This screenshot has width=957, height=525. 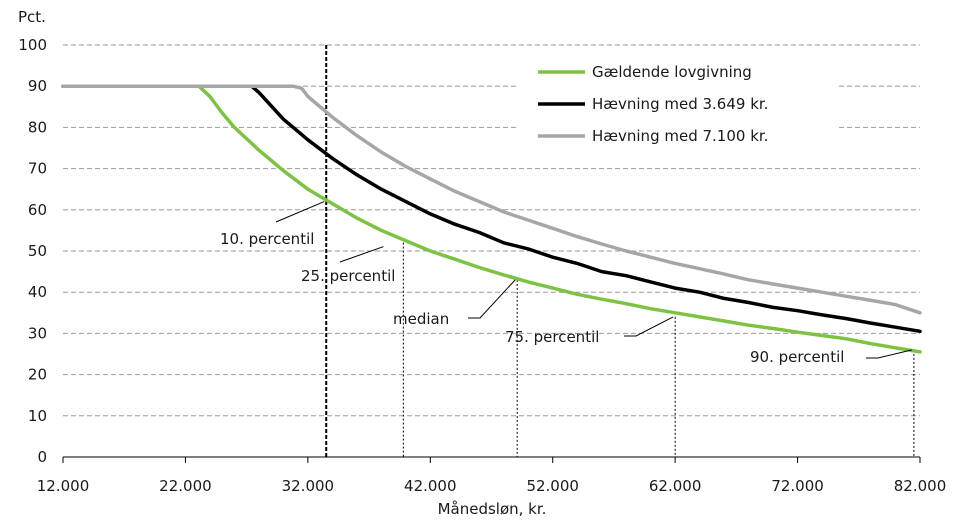 I want to click on legend-label: Hævning med 3.649 kr., so click(x=680, y=104).